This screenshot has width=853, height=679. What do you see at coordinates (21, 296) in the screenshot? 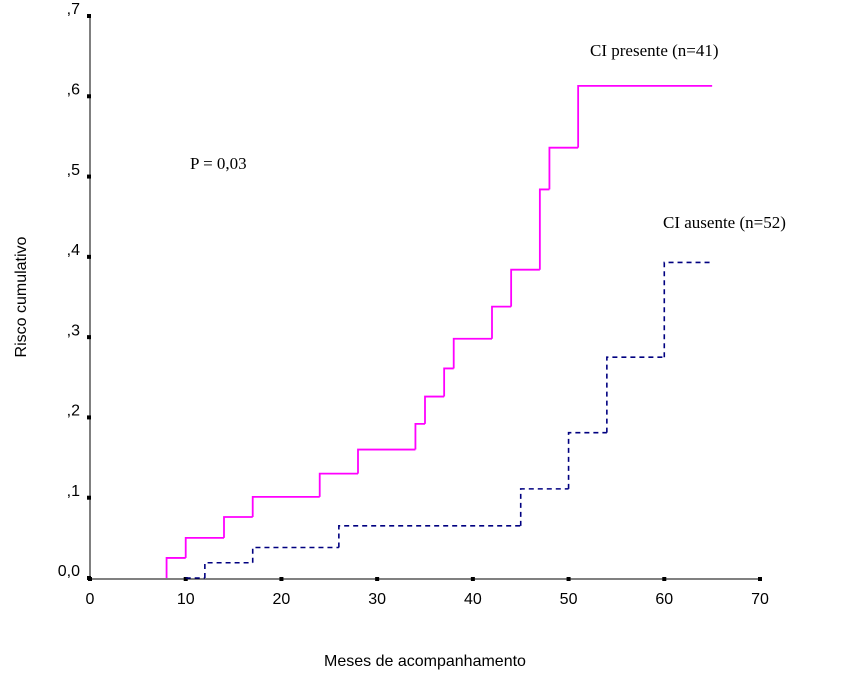
I see `y-axis-label: Risco cumulativo` at bounding box center [21, 296].